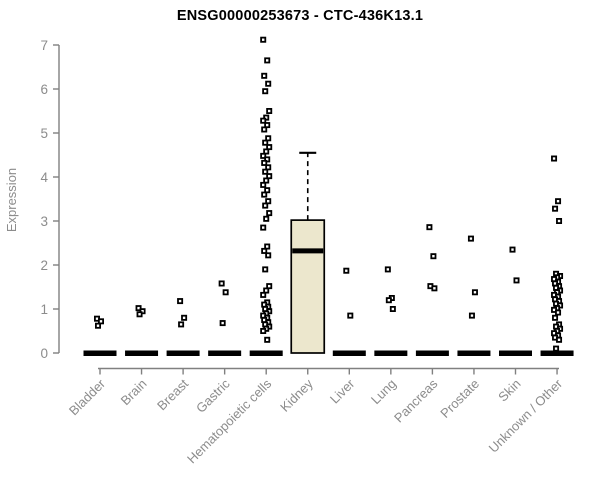 The height and width of the screenshot is (500, 600). I want to click on category-label: Breast, so click(172, 394).